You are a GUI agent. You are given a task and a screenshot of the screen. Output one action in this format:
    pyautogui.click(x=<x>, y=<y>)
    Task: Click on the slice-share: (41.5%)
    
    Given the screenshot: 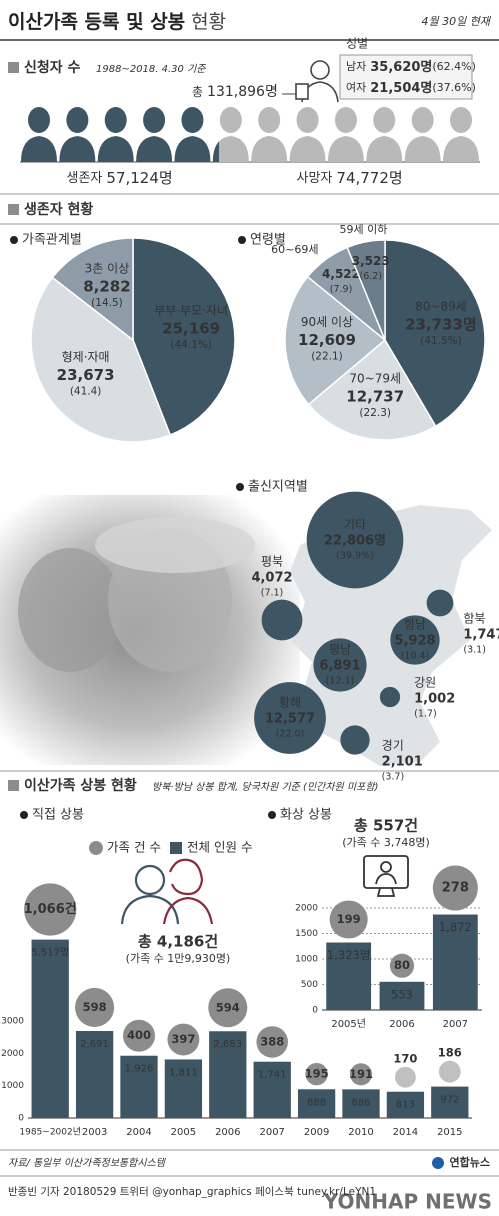 What is the action you would take?
    pyautogui.click(x=441, y=341)
    